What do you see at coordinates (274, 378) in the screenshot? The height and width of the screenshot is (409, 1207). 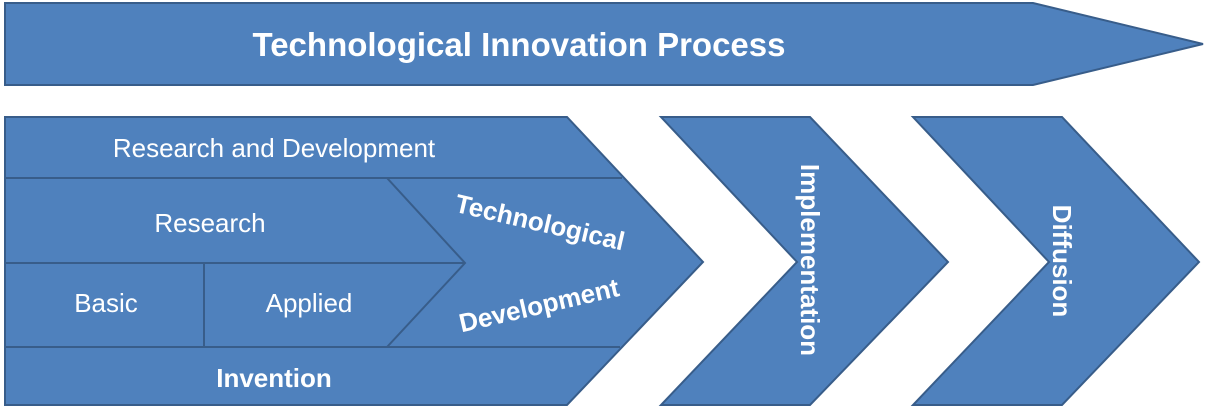 I see `invention-label: Invention` at bounding box center [274, 378].